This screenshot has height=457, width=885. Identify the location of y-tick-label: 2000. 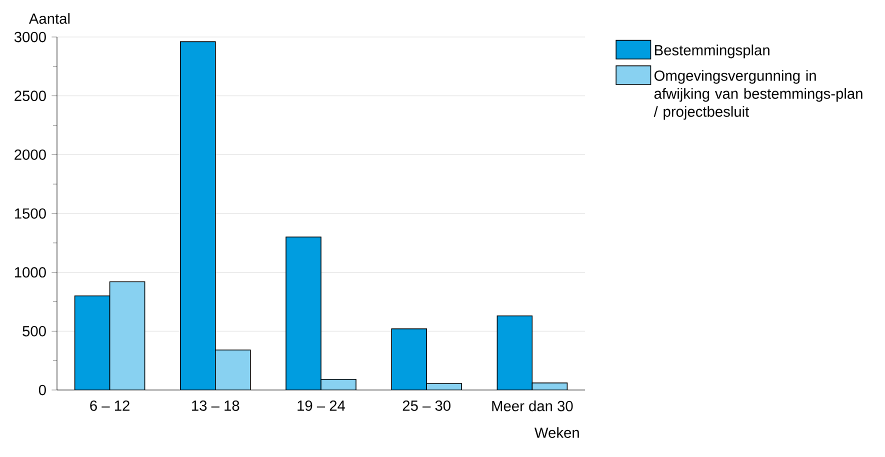
(30, 154).